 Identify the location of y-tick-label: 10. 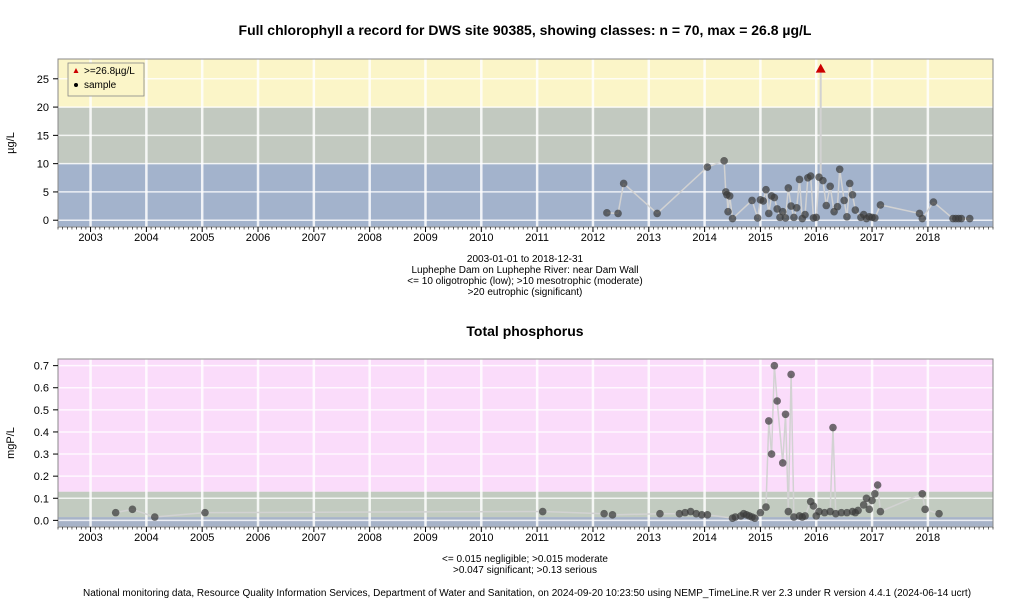
(43, 165).